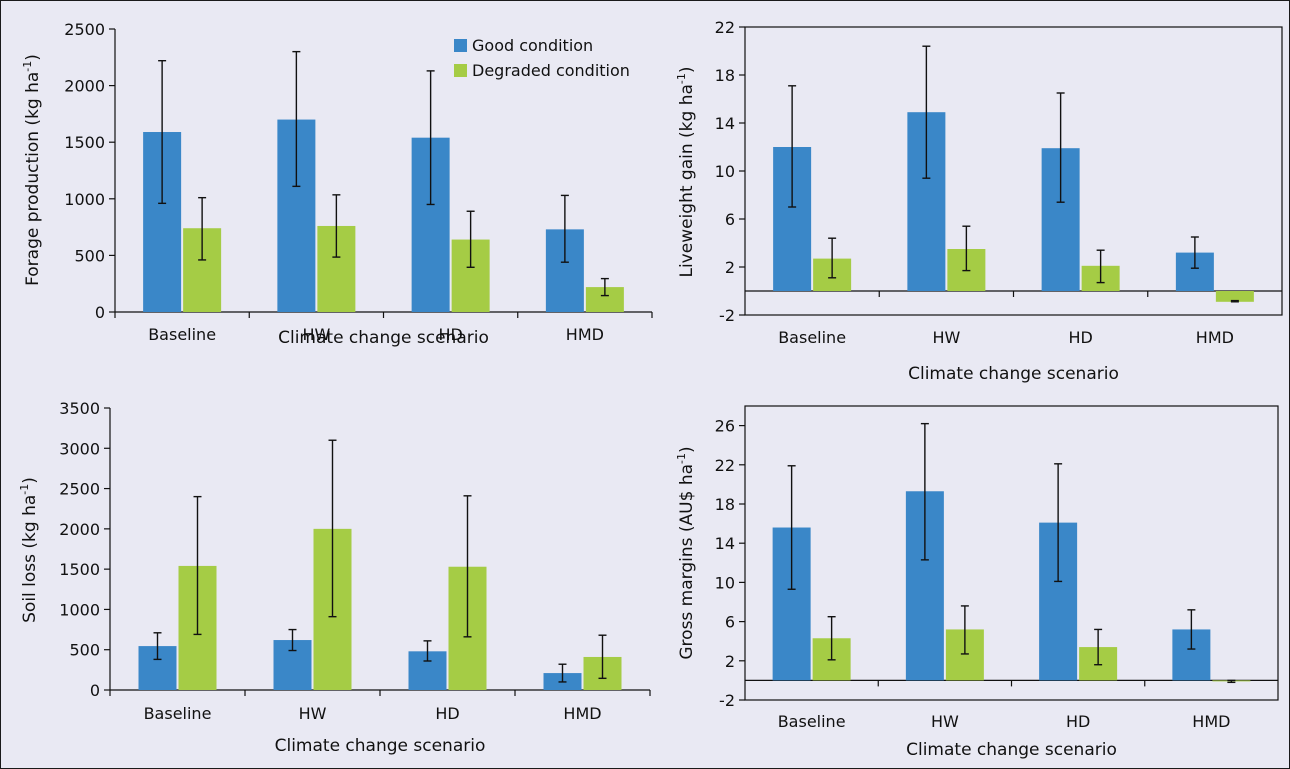 This screenshot has height=769, width=1290. Describe the element at coordinates (686, 171) in the screenshot. I see `y-axis-title: Liveweight gain (kg ha-1)` at that location.